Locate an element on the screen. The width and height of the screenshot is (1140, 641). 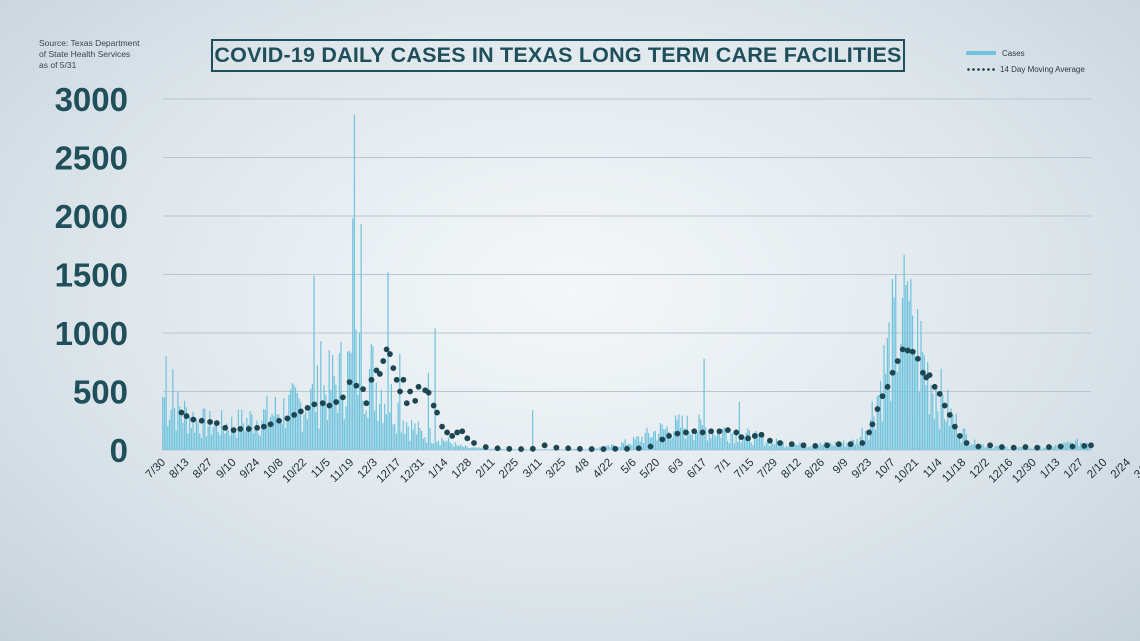
x-tick-label: 8/26 is located at coordinates (815, 469).